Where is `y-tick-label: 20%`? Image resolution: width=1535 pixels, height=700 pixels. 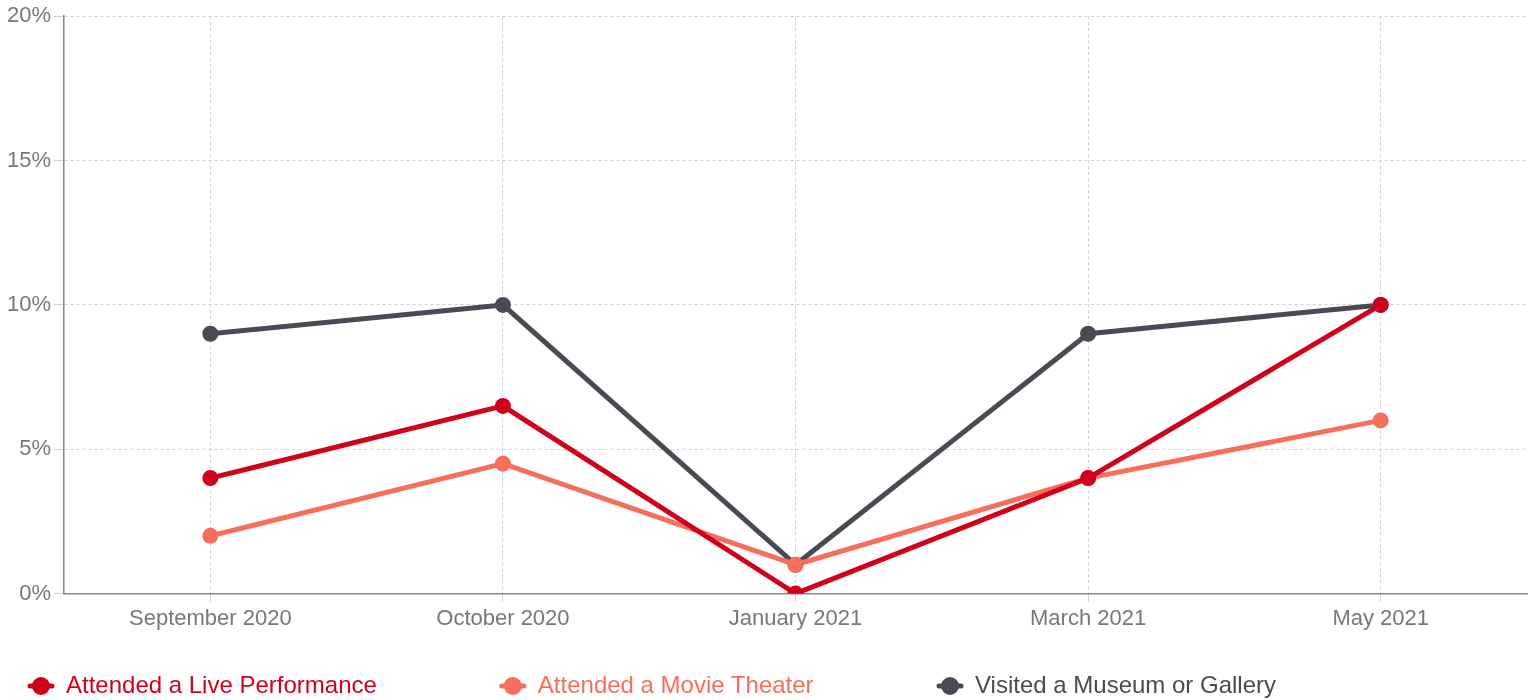
y-tick-label: 20% is located at coordinates (29, 15).